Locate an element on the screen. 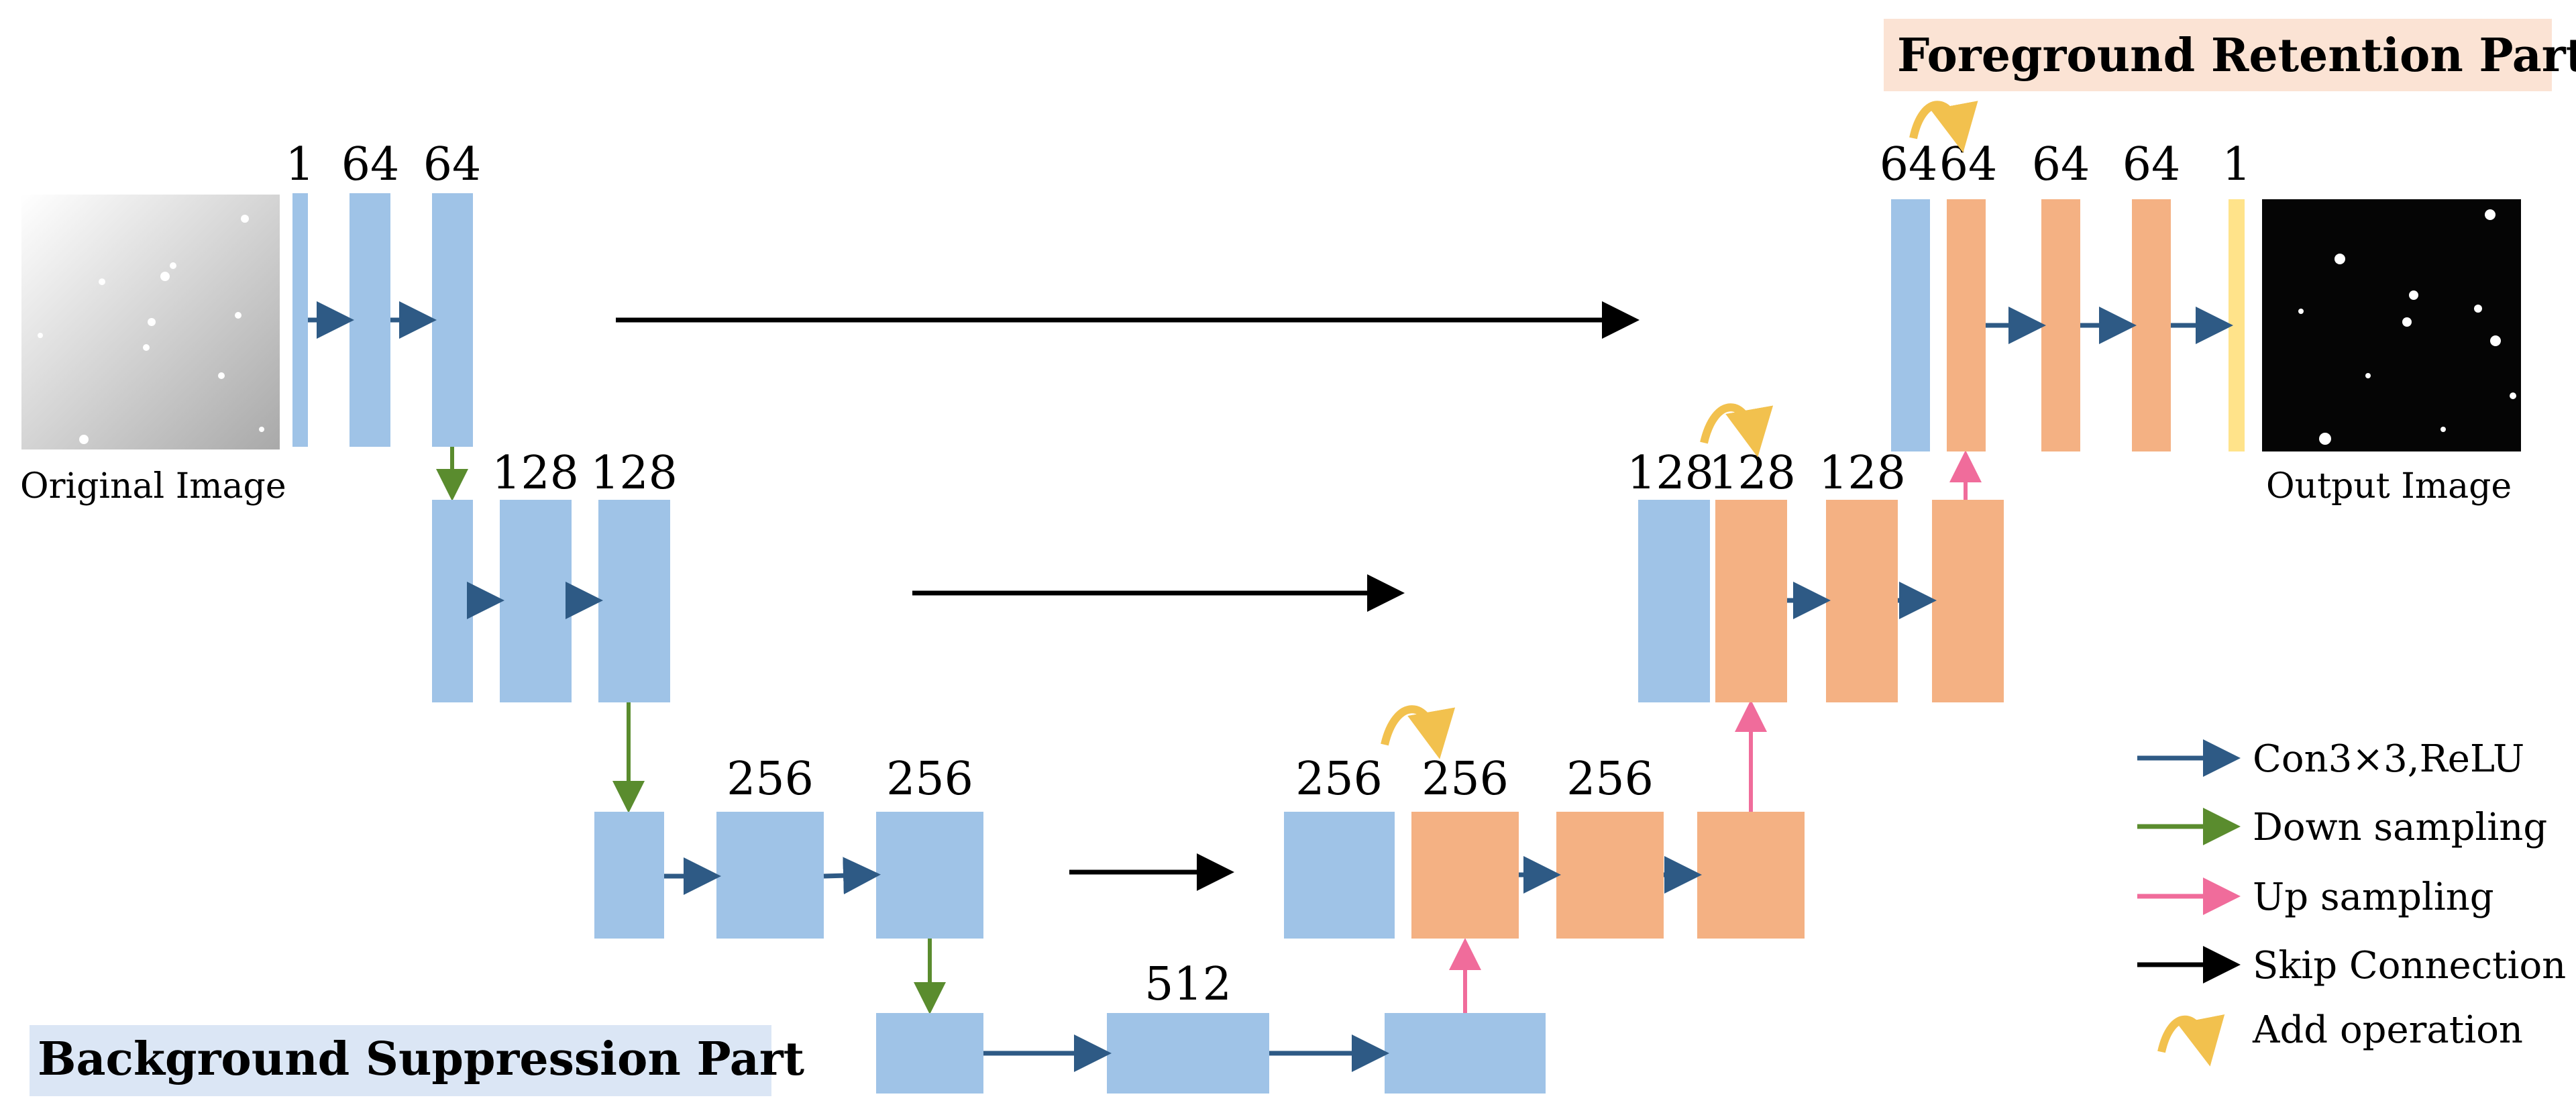 Image resolution: width=2576 pixels, height=1119 pixels. output-image-caption: Output Image is located at coordinates (2389, 487).